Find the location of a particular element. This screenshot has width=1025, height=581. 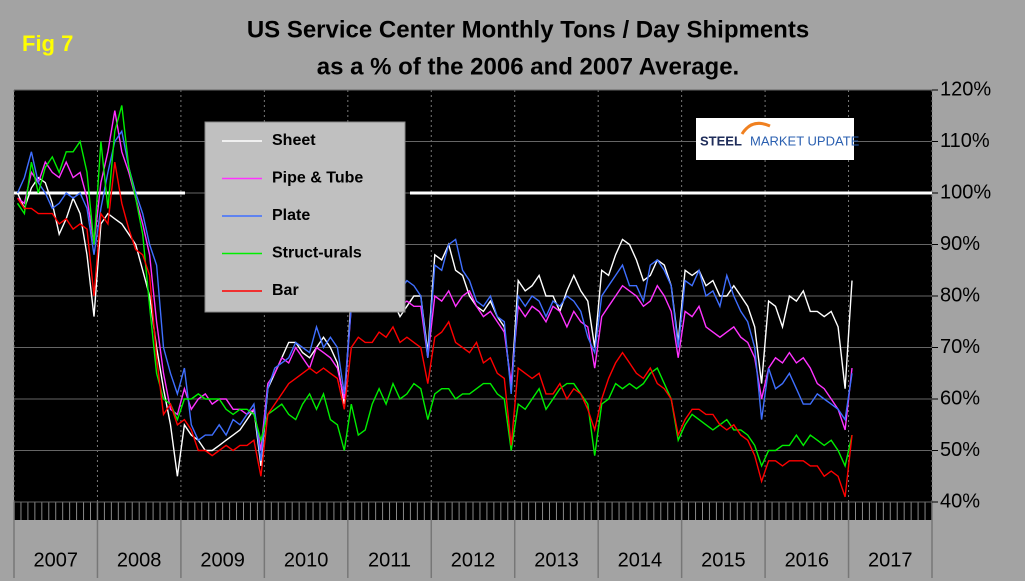

y-tick-label: 100% is located at coordinates (965, 192).